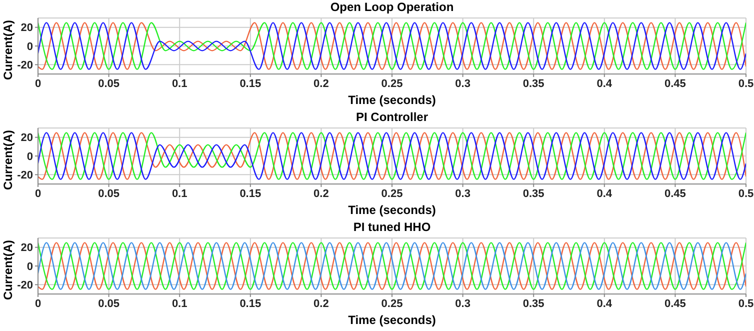 This screenshot has height=331, width=754. I want to click on chart-title: PI Controller, so click(391, 117).